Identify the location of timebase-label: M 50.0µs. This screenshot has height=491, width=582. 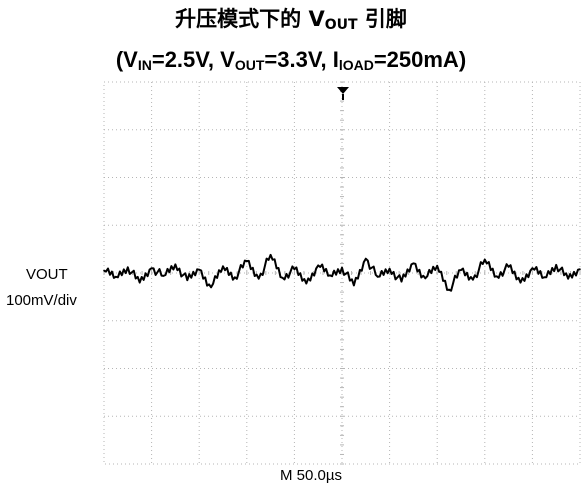
(311, 475).